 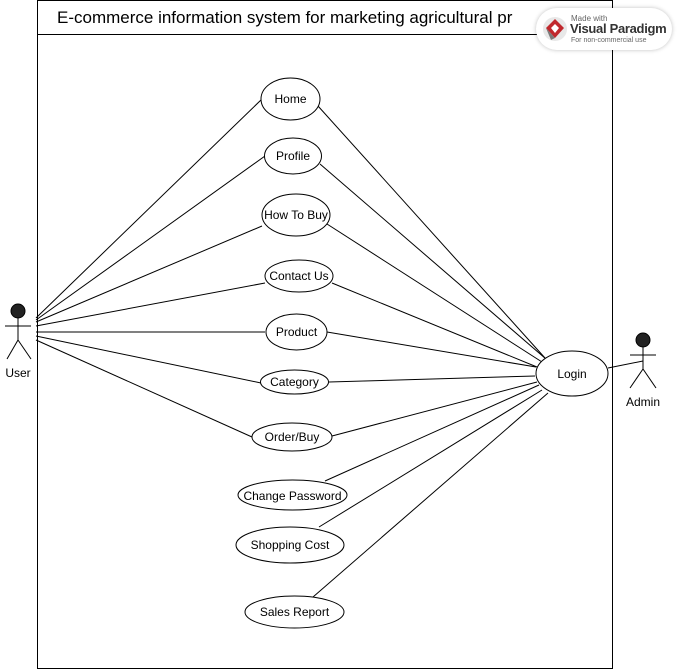 I want to click on admin-actor: Admin, so click(x=643, y=370).